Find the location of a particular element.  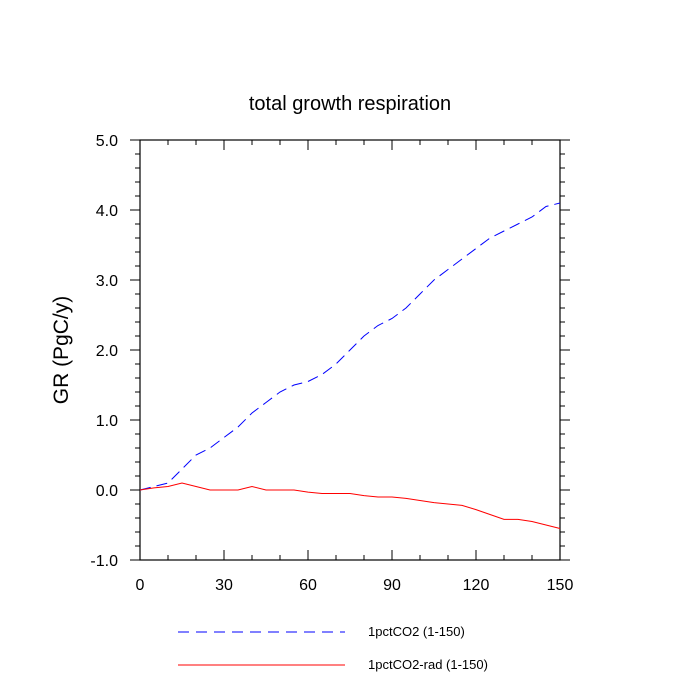

legend-label-1: 1pctCO2 (1-150) is located at coordinates (416, 631).